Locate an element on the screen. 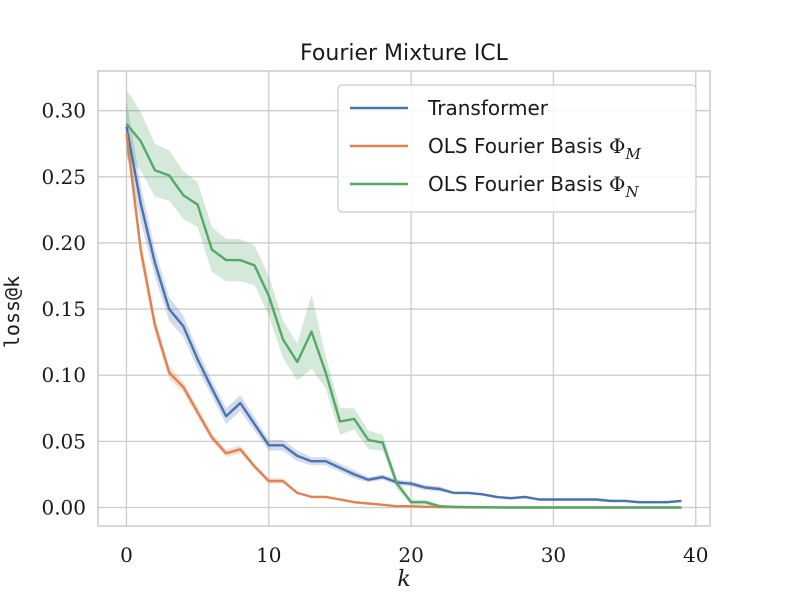 Image resolution: width=789 pixels, height=592 pixels. y-tick-label: 0.00 is located at coordinates (63, 507).